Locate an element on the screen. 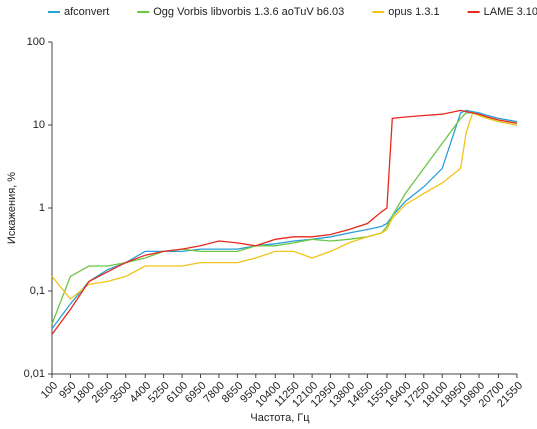  legend-label: Ogg Vorbis libvorbis 1.3.6 aoTuV b6.03 is located at coordinates (248, 12).